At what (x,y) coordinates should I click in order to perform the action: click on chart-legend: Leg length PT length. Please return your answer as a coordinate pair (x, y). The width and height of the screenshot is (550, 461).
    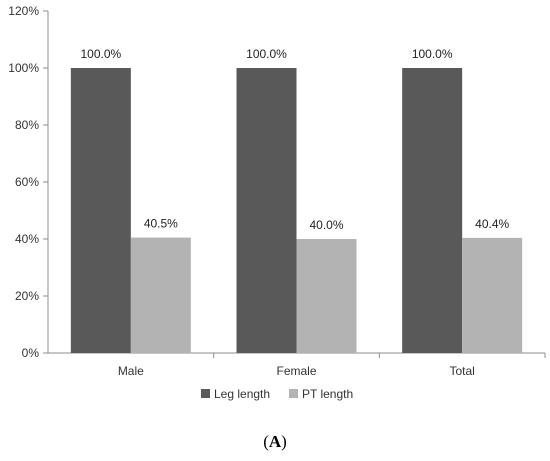
    Looking at the image, I should click on (277, 394).